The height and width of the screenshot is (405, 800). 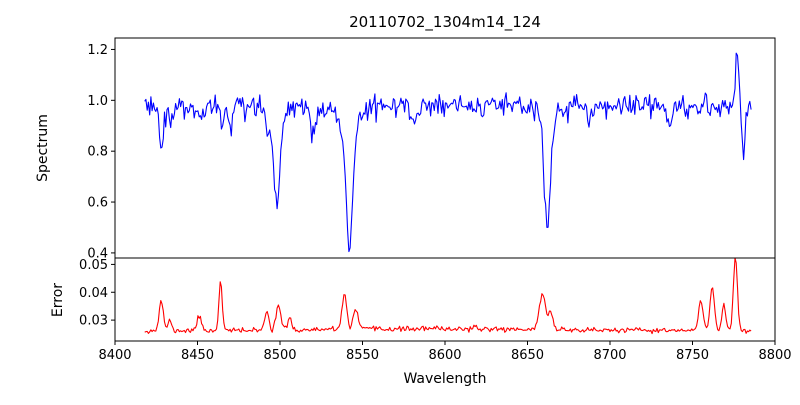 What do you see at coordinates (114, 355) in the screenshot?
I see `x-tick-label: 8400` at bounding box center [114, 355].